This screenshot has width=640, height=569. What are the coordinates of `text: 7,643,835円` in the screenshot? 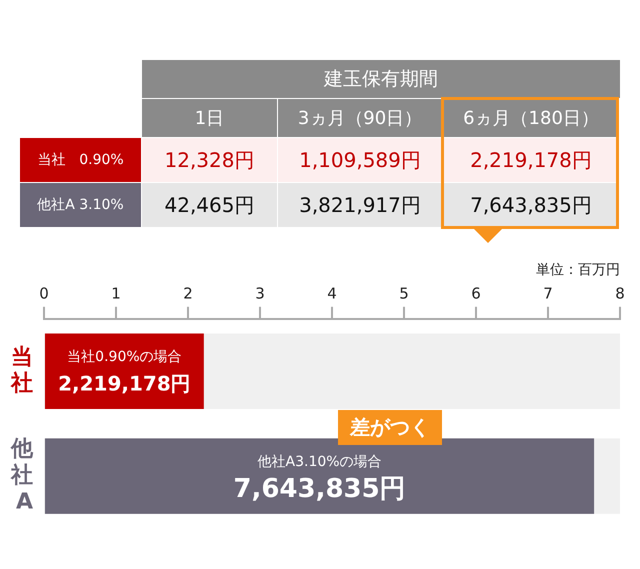 It's located at (531, 204).